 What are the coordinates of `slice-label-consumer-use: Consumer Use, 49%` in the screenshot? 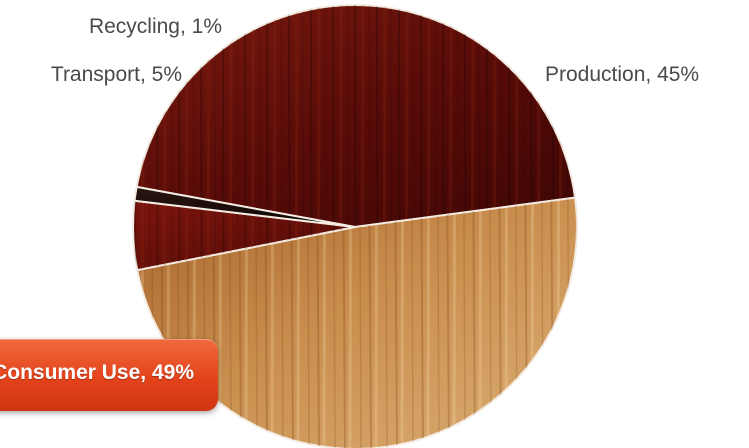 It's located at (97, 372).